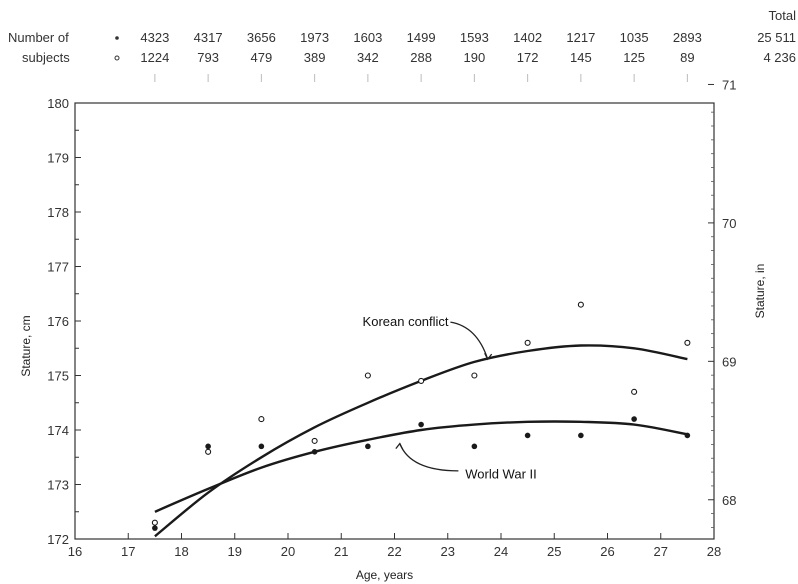 The height and width of the screenshot is (584, 798). I want to click on x-tick-label: 21, so click(341, 551).